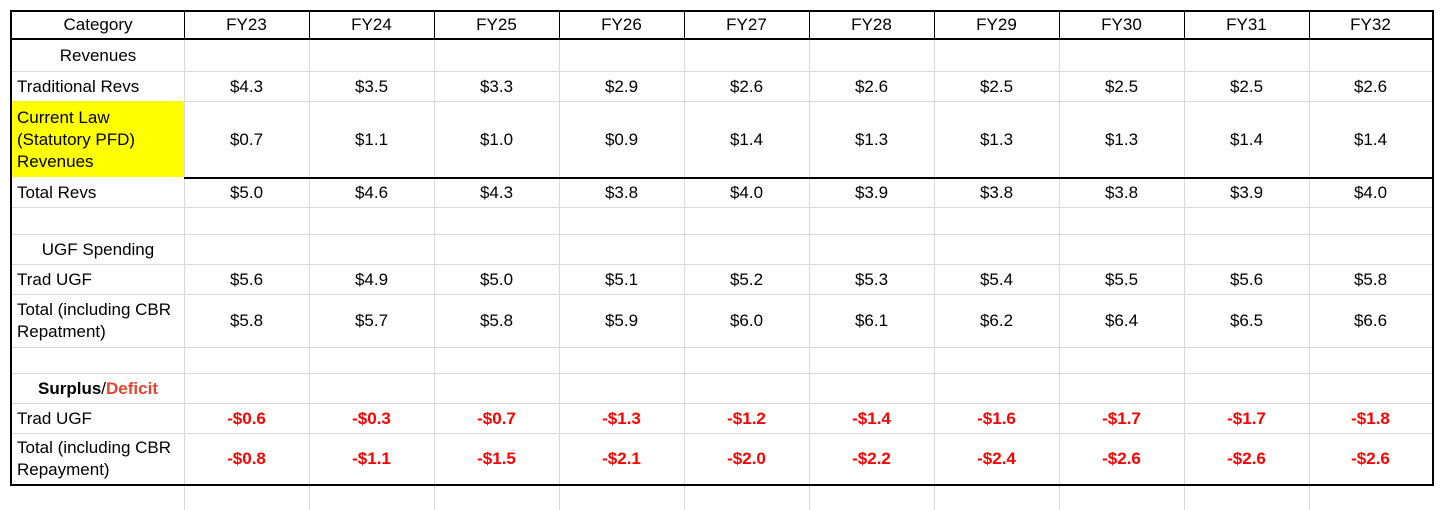  I want to click on deficit-cell: -$1.2, so click(746, 418).